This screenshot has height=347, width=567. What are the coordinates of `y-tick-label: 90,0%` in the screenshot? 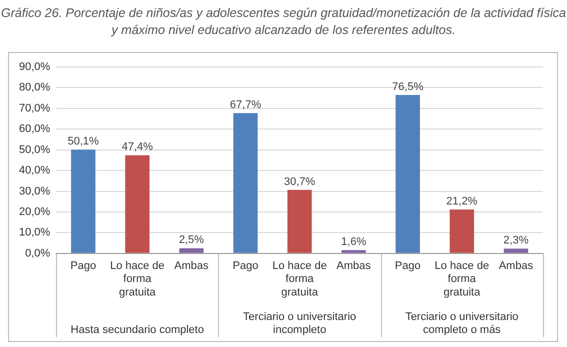 It's located at (34, 67).